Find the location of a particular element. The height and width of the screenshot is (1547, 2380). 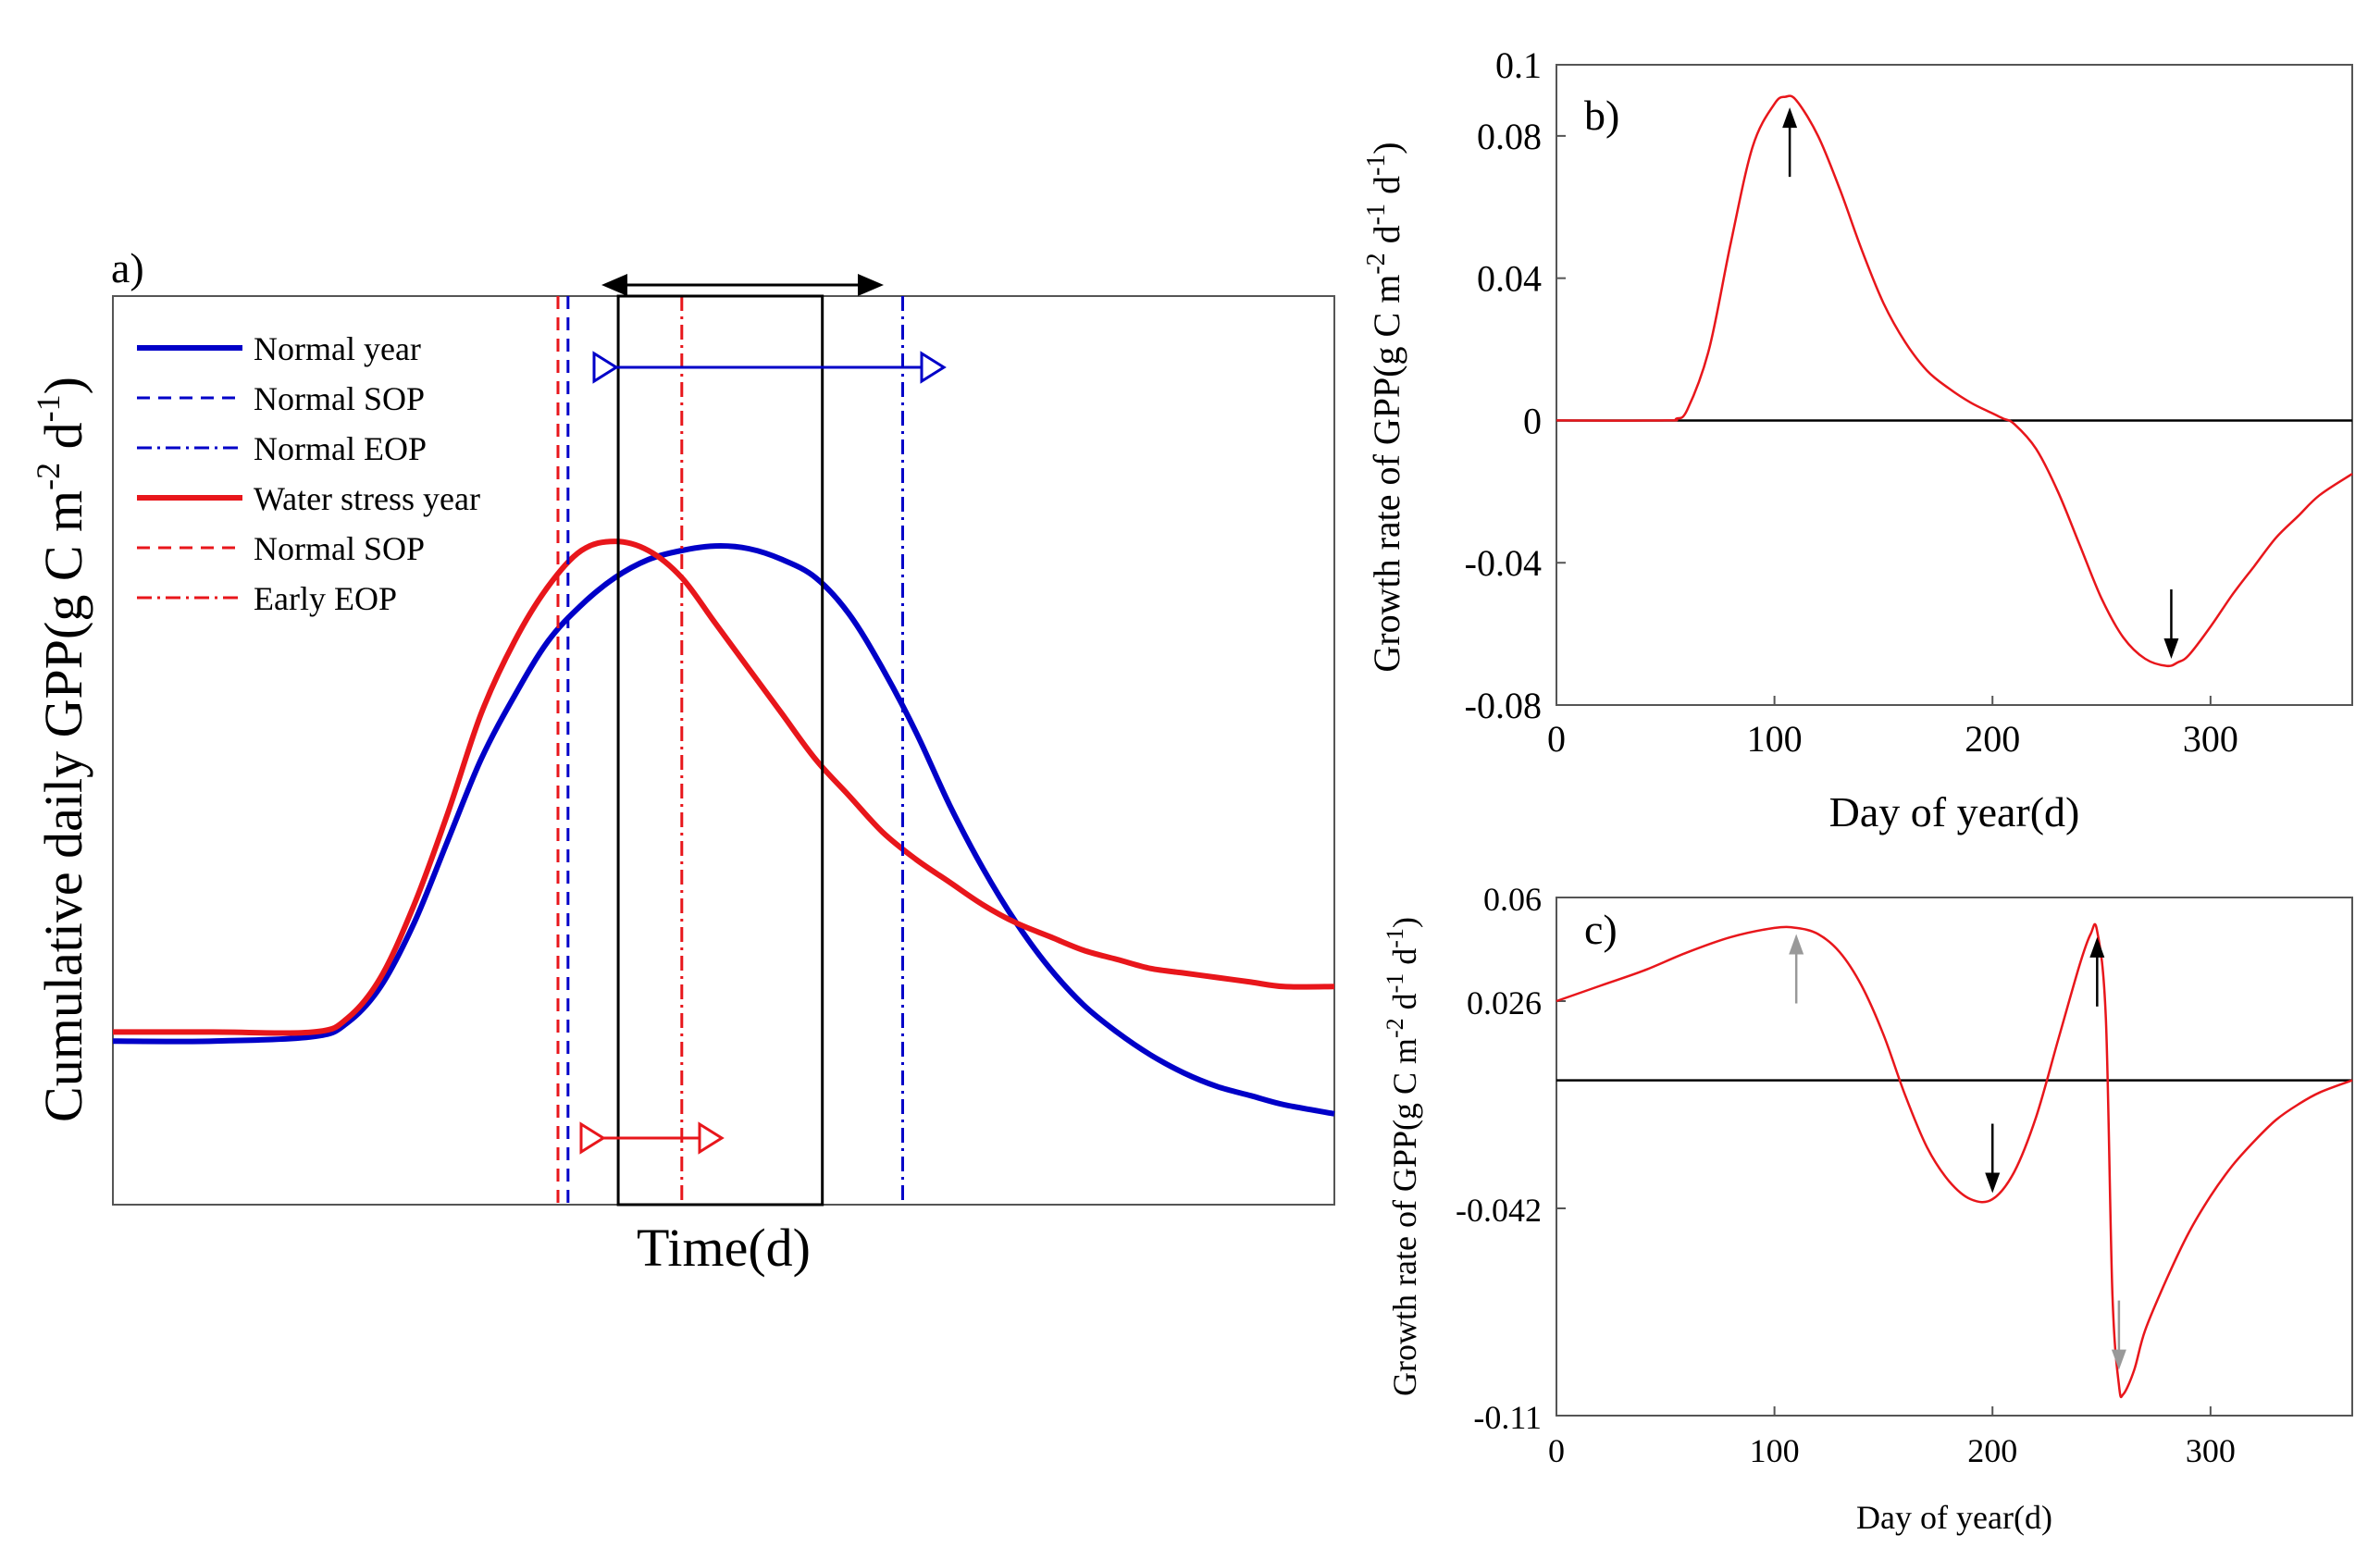

y-tick-label-3: -0.11 is located at coordinates (1507, 1417).